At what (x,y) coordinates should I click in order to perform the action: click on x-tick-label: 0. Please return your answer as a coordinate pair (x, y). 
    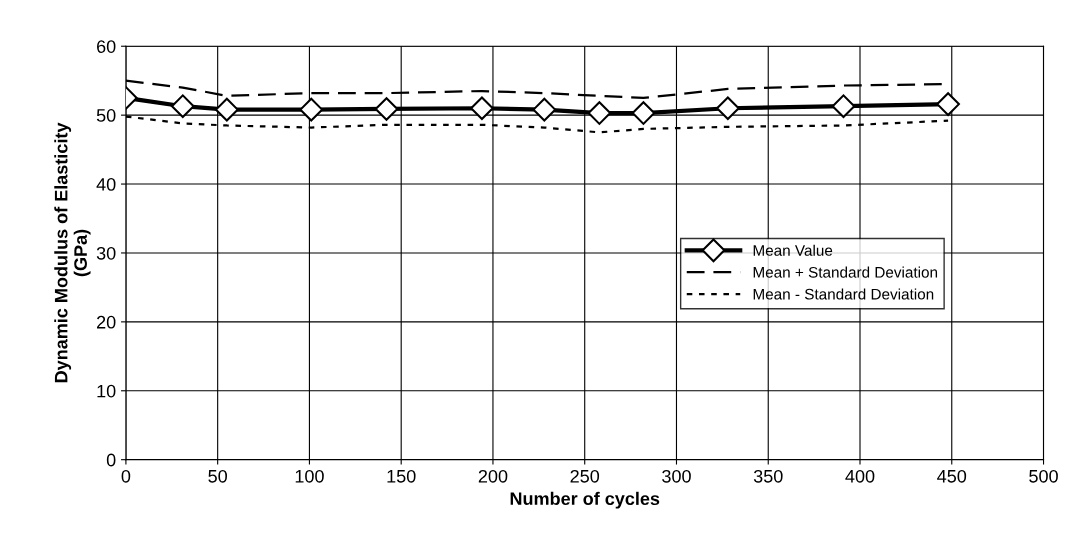
    Looking at the image, I should click on (126, 476).